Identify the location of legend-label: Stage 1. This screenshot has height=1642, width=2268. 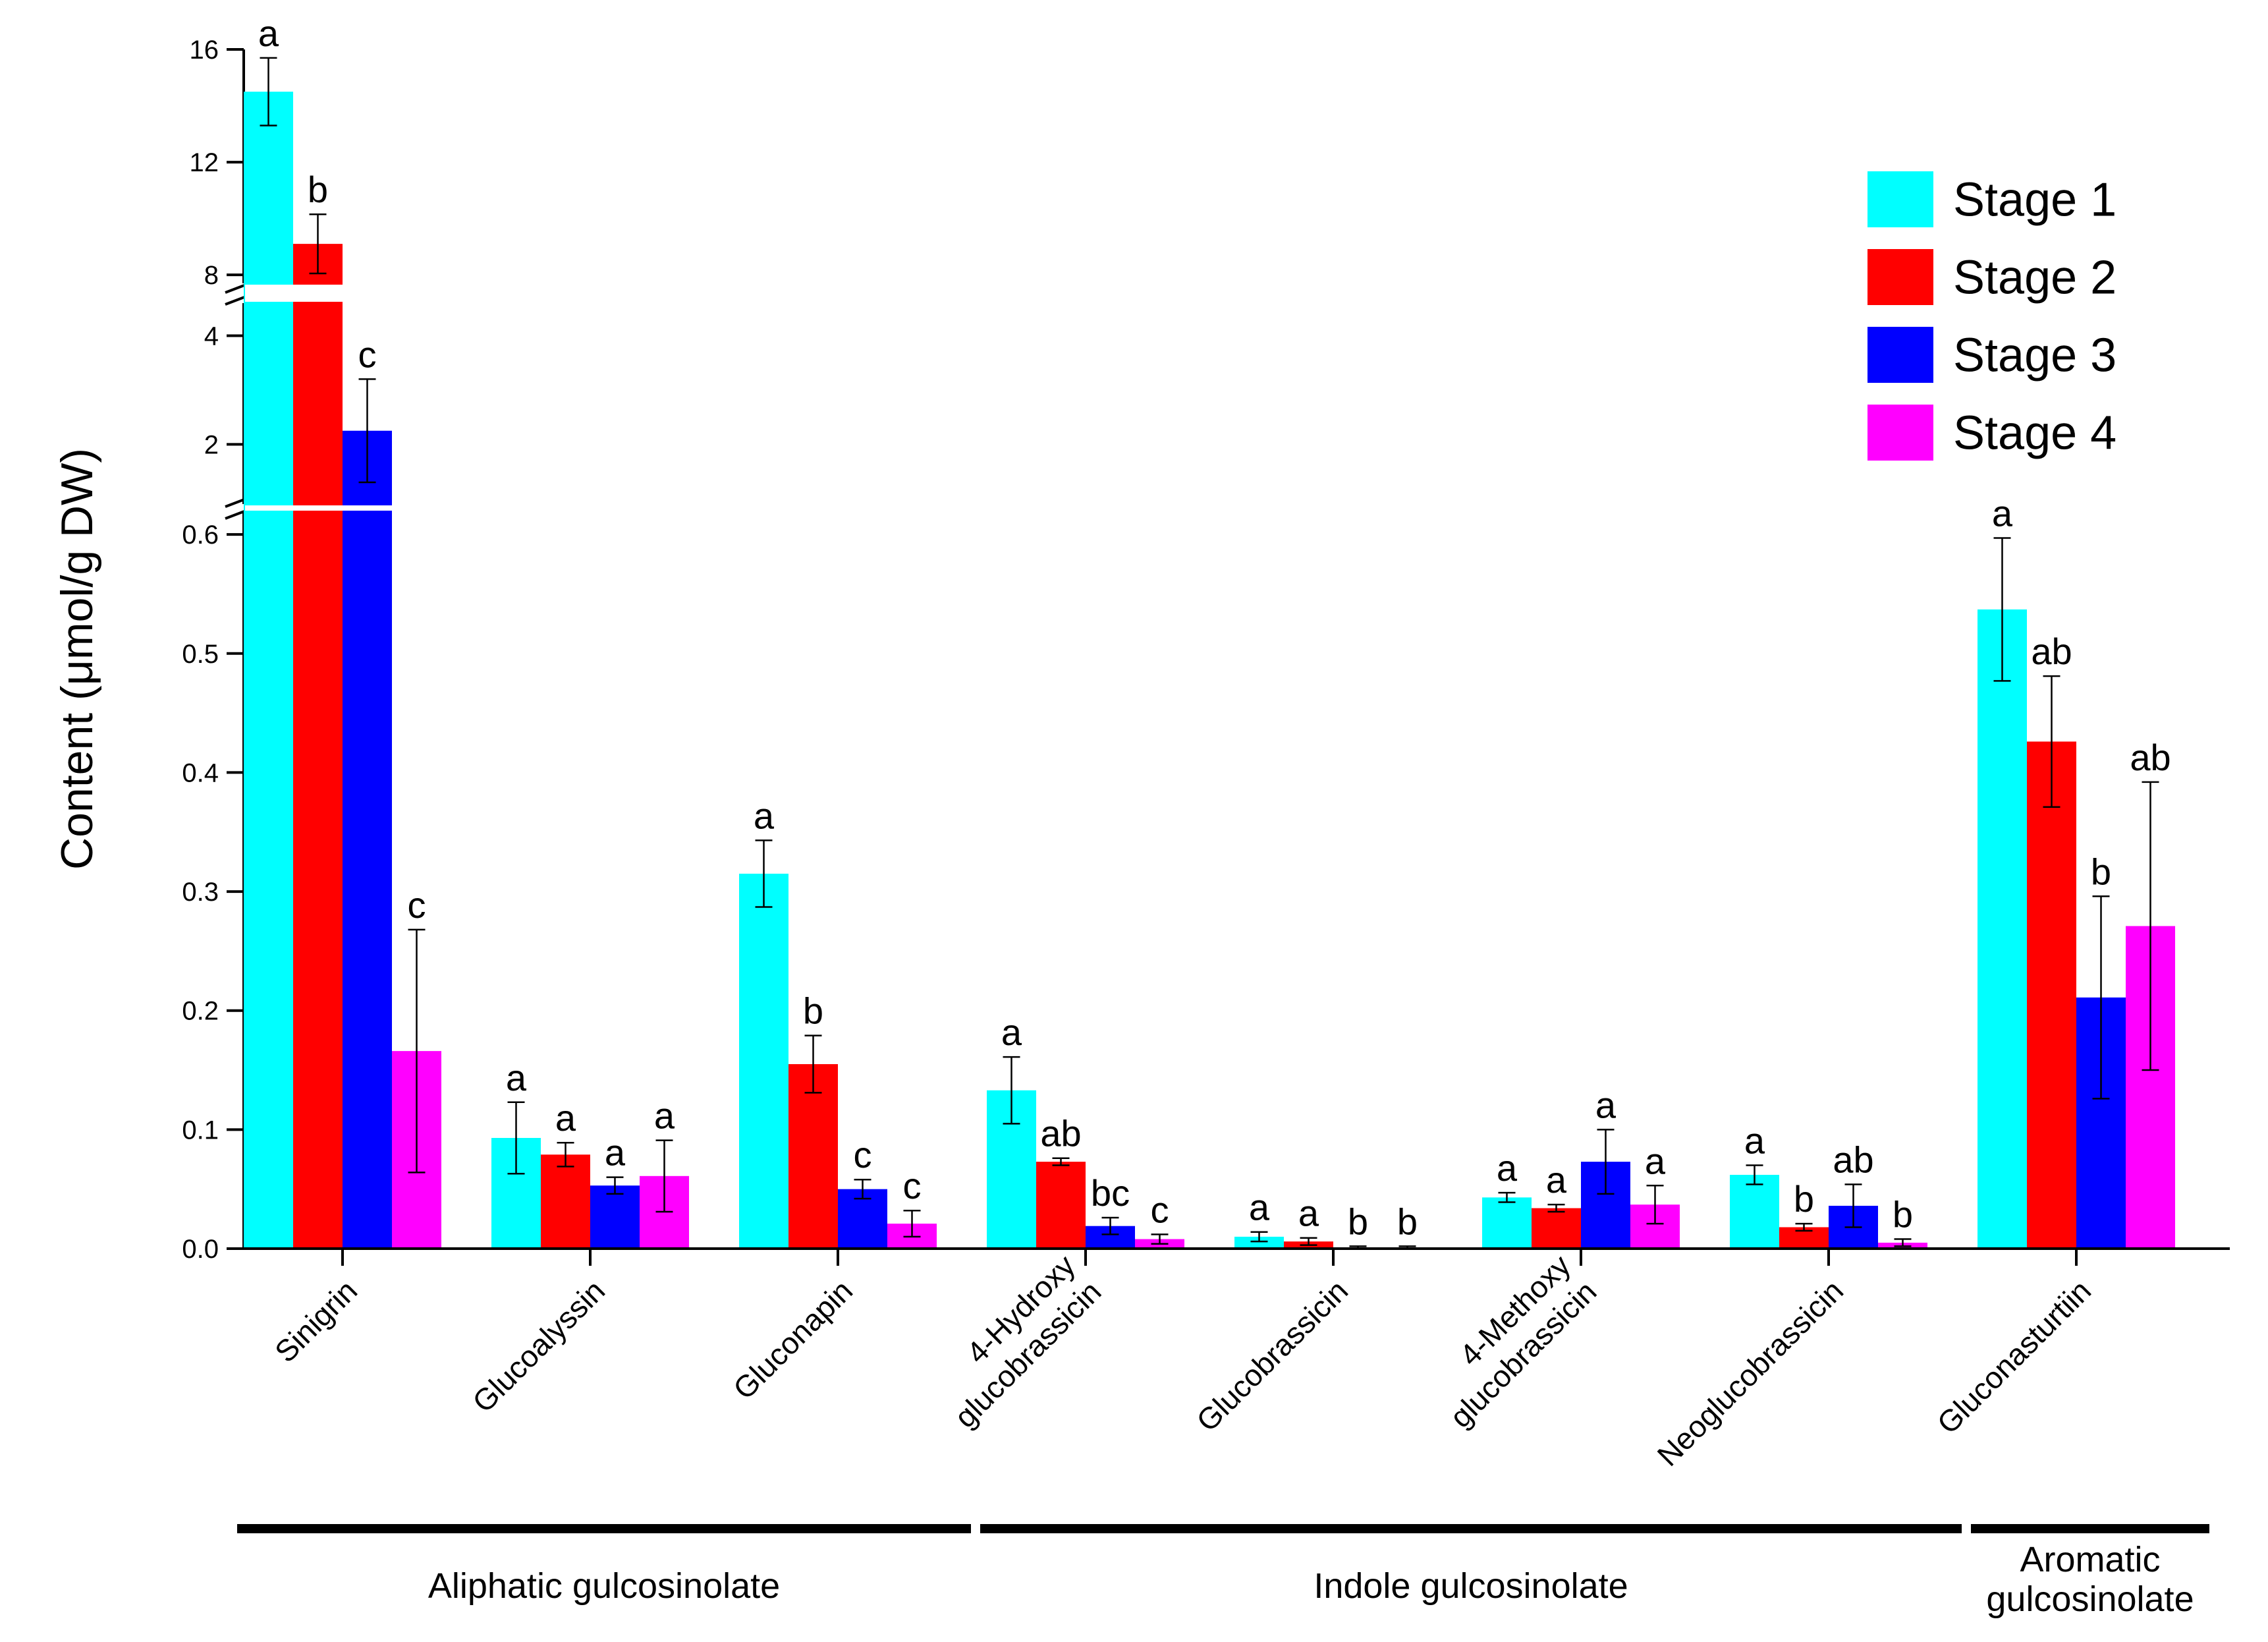
(2034, 200).